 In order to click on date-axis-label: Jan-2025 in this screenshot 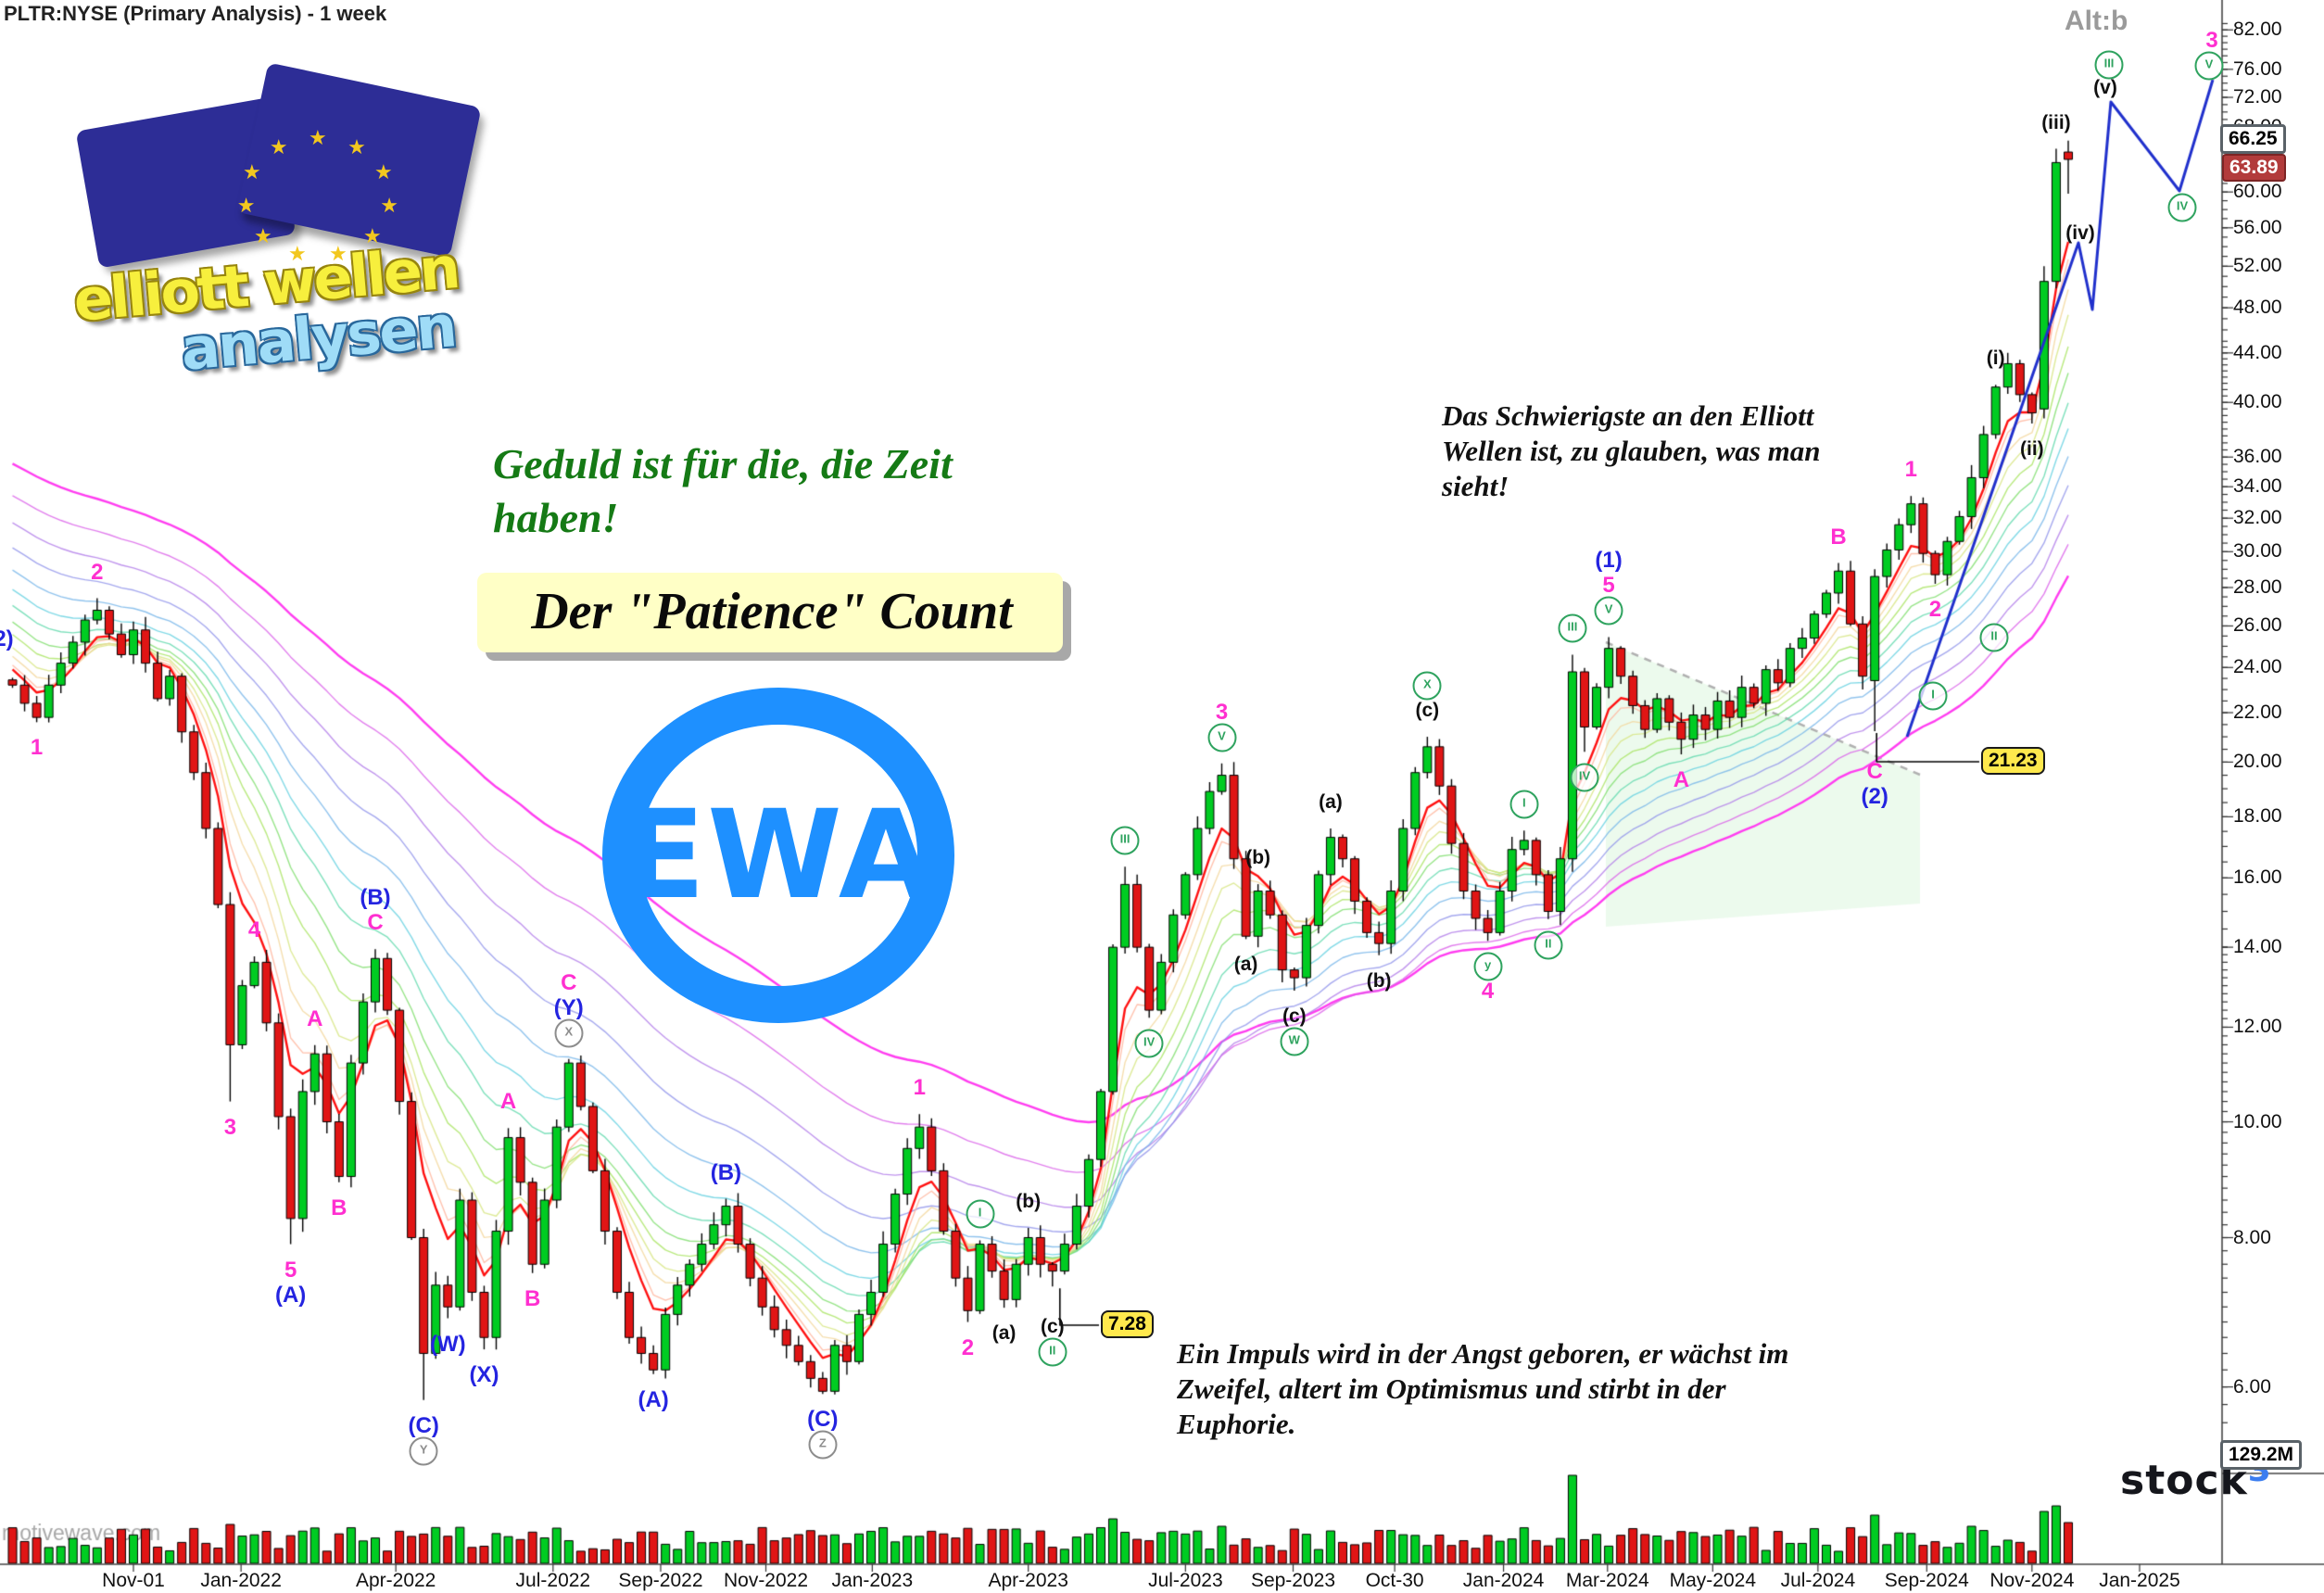, I will do `click(2139, 1580)`.